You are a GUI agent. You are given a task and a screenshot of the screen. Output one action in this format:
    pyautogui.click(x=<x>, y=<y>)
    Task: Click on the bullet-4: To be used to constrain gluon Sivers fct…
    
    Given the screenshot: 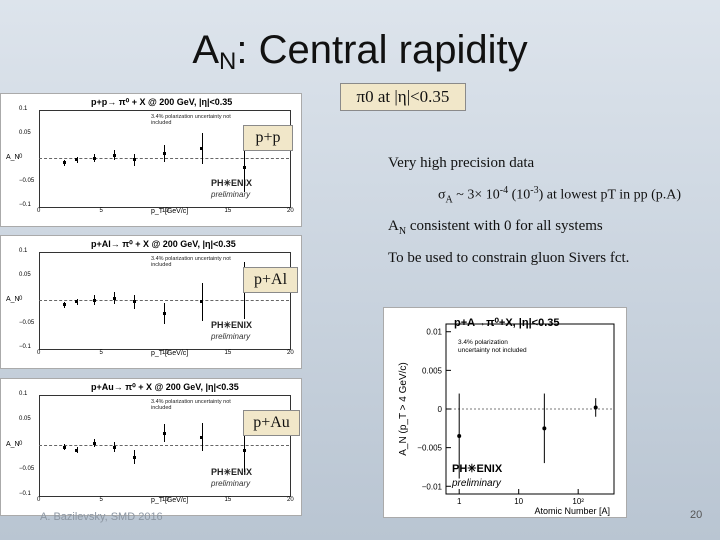 What is the action you would take?
    pyautogui.click(x=509, y=258)
    